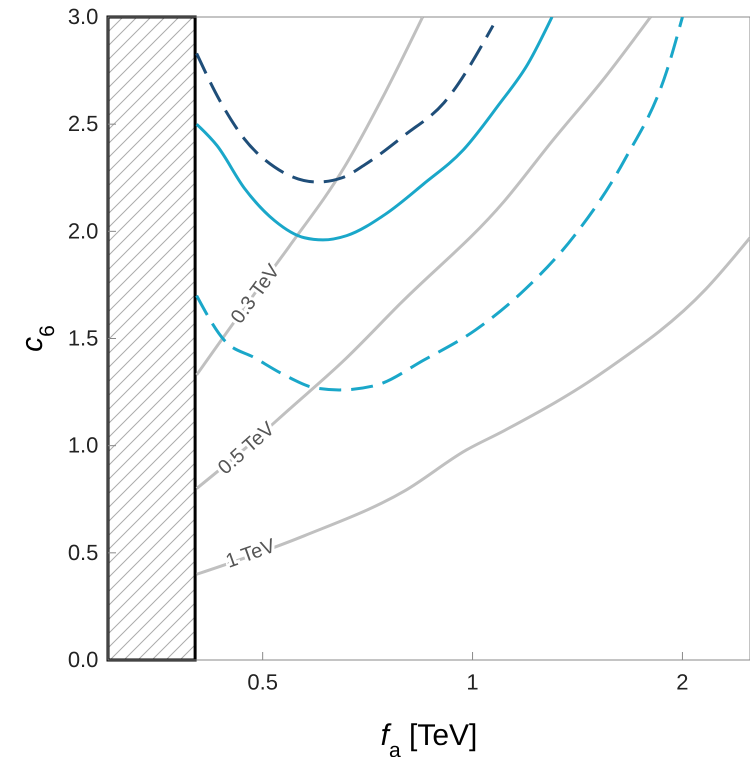  What do you see at coordinates (83, 17) in the screenshot?
I see `y-tick-label: 3.0` at bounding box center [83, 17].